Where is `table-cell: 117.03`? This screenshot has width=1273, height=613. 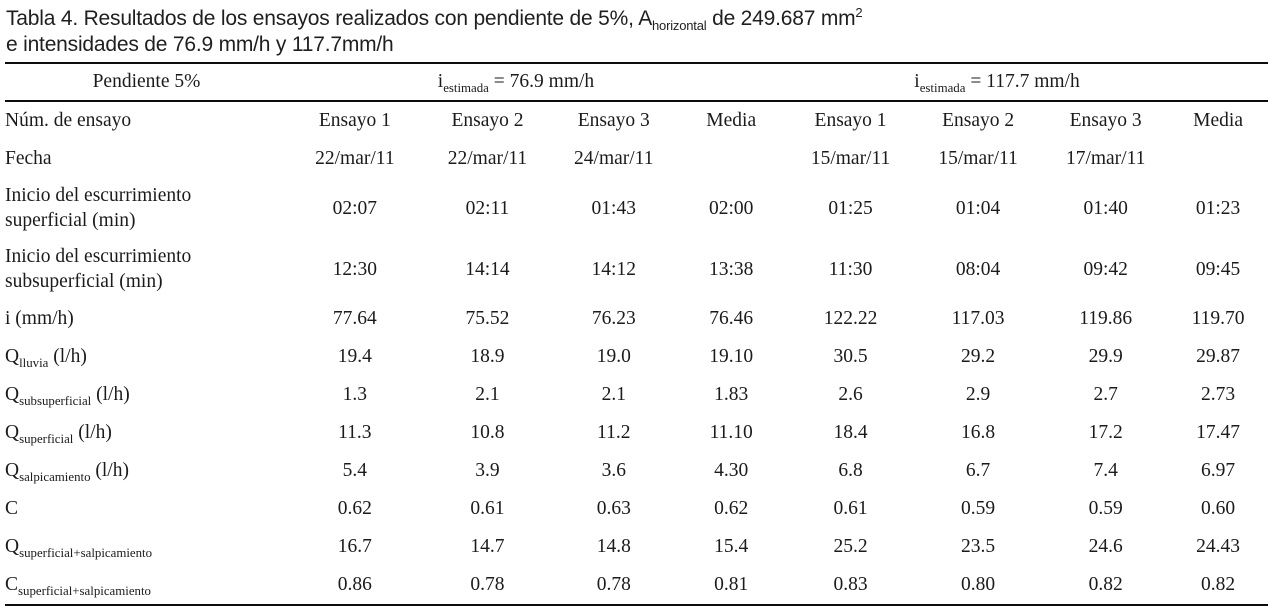 table-cell: 117.03 is located at coordinates (978, 318).